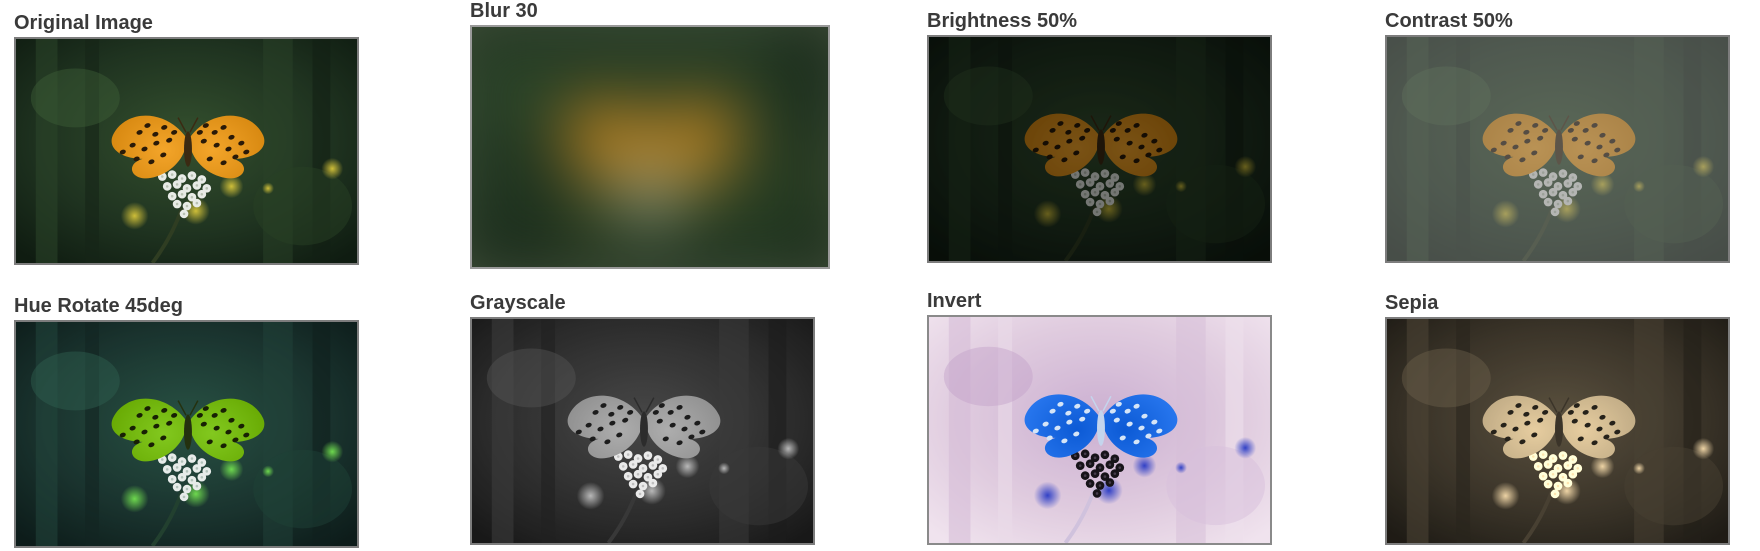  I want to click on panel-brightness: Brightness 50%, so click(1107, 136).